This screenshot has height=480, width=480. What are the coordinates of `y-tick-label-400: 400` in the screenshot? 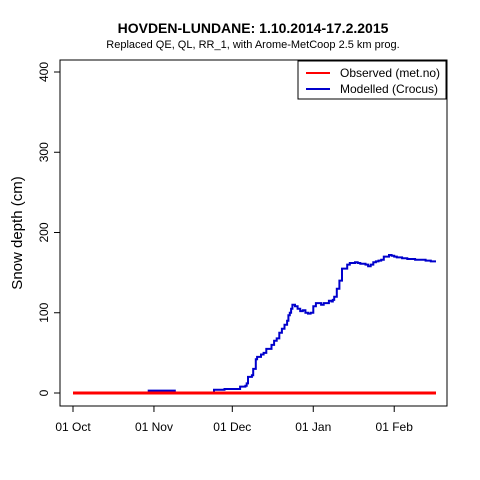 It's located at (44, 72).